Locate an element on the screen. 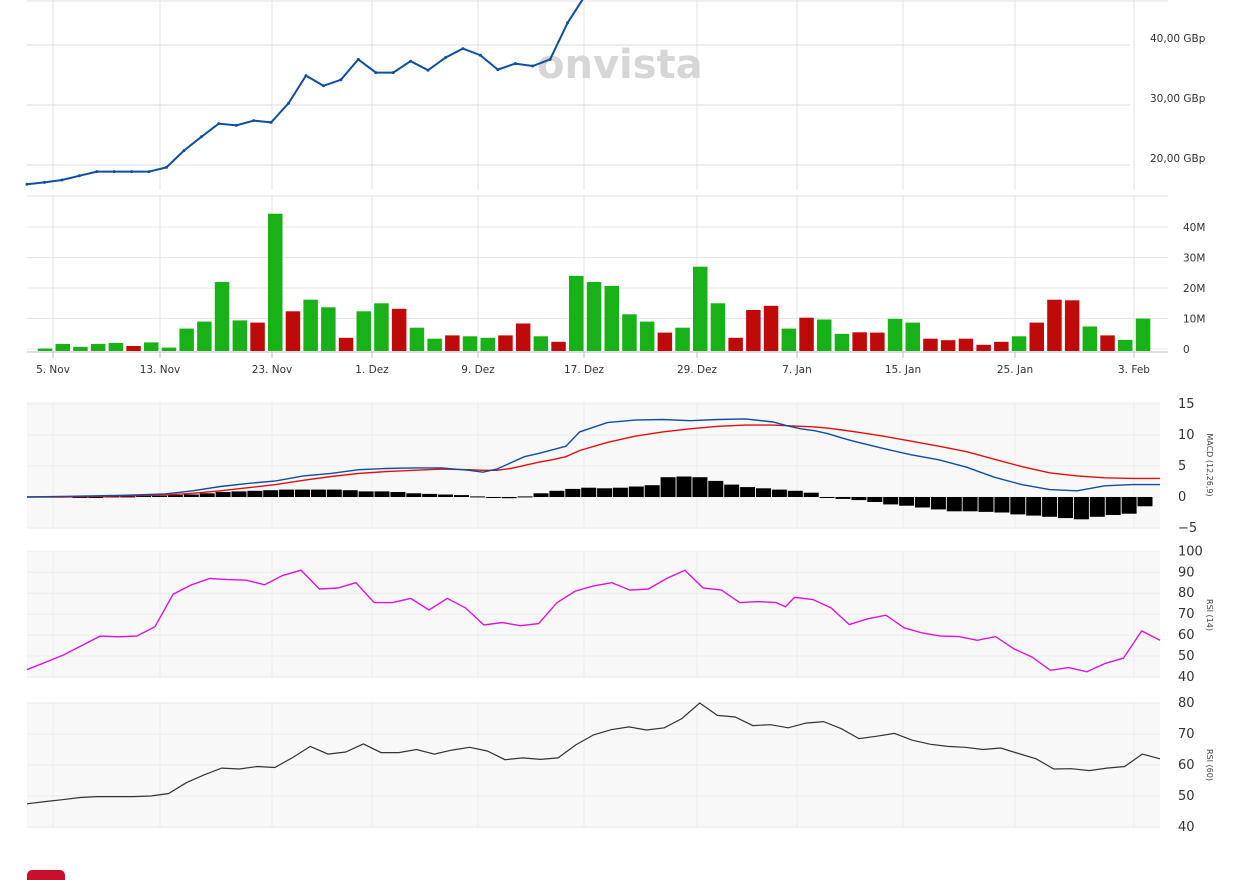 Image resolution: width=1233 pixels, height=880 pixels. rsi50-line is located at coordinates (593, 753).